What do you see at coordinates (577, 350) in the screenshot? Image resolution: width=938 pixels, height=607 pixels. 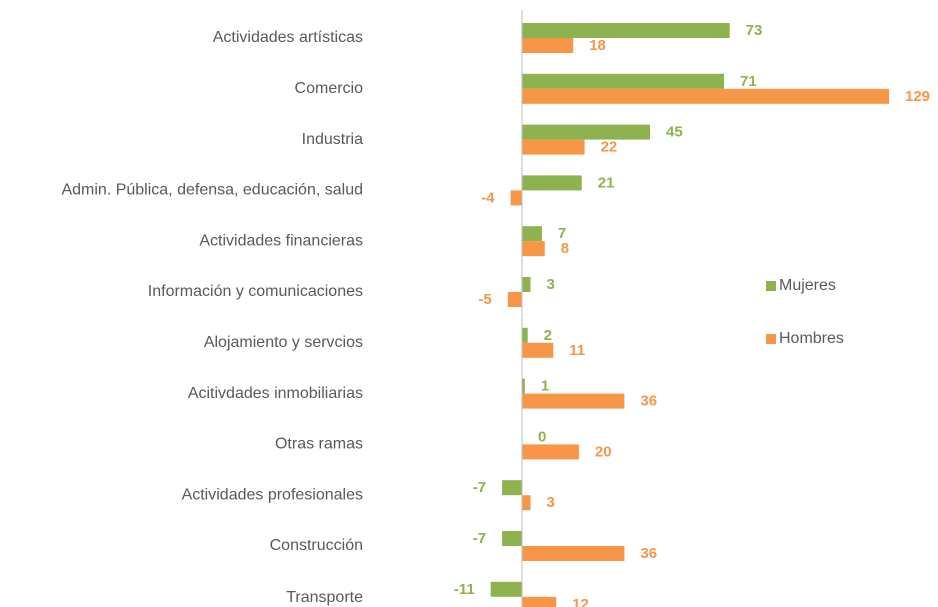 I see `value-label: 11` at bounding box center [577, 350].